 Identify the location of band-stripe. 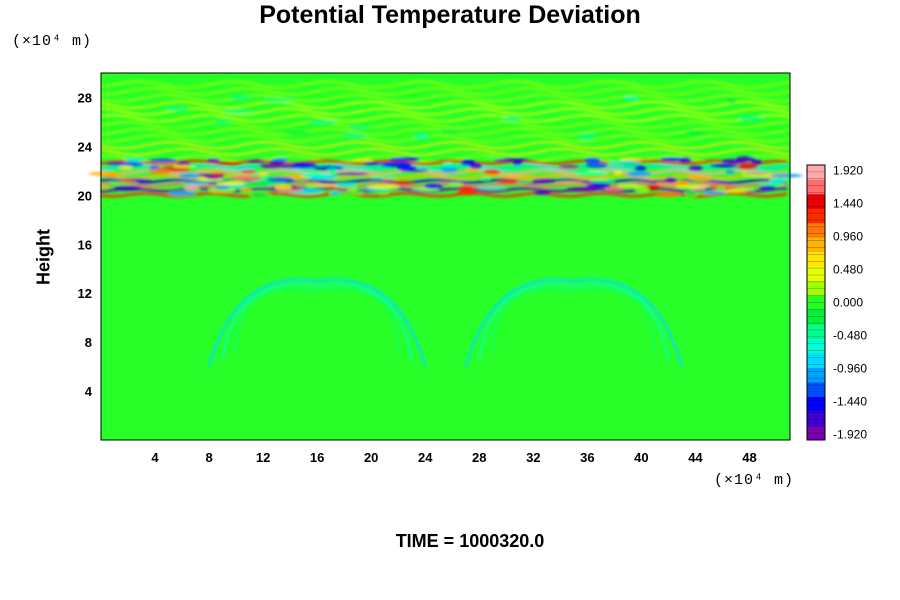
(444, 184).